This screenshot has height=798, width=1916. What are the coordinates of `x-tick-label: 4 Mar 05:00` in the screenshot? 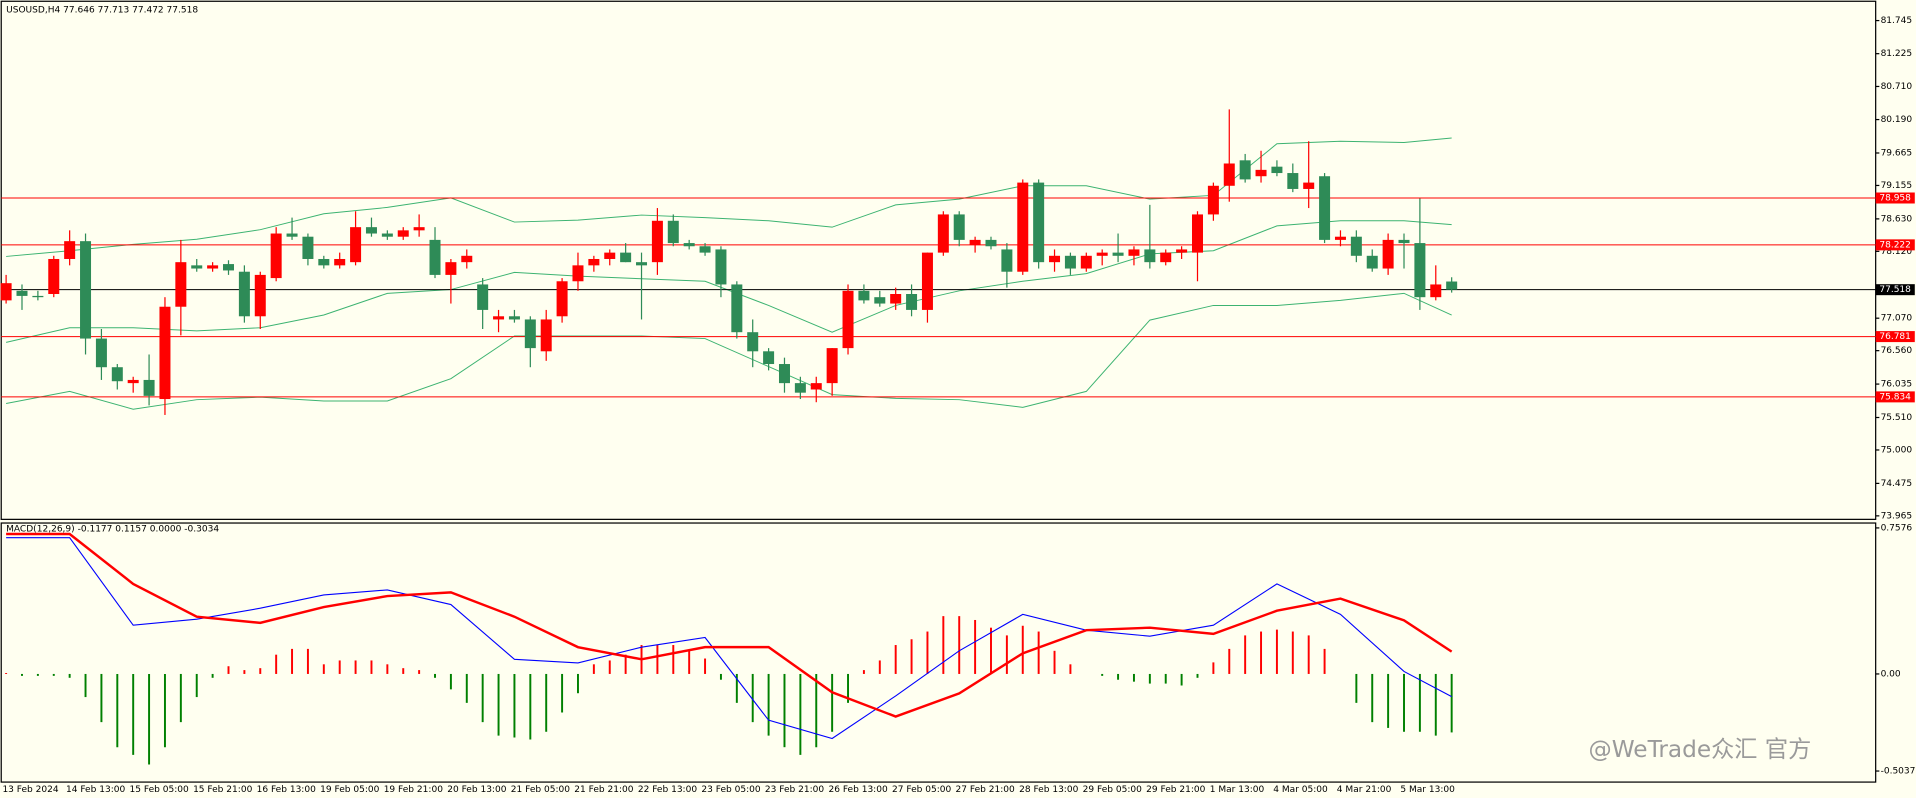 It's located at (1300, 790).